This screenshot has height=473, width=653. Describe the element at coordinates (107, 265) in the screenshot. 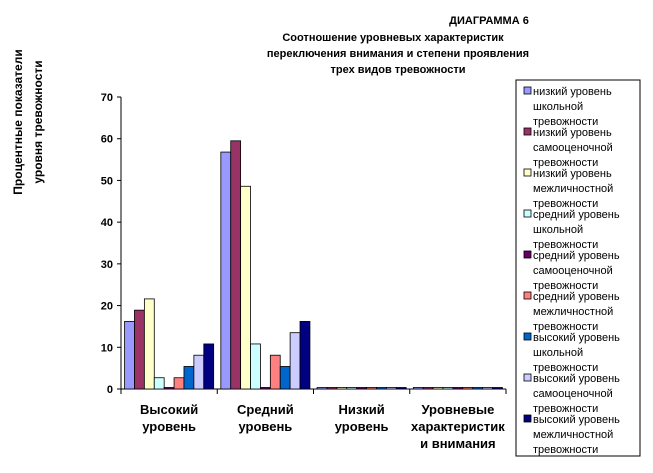

I see `y-tick-label: 30` at that location.